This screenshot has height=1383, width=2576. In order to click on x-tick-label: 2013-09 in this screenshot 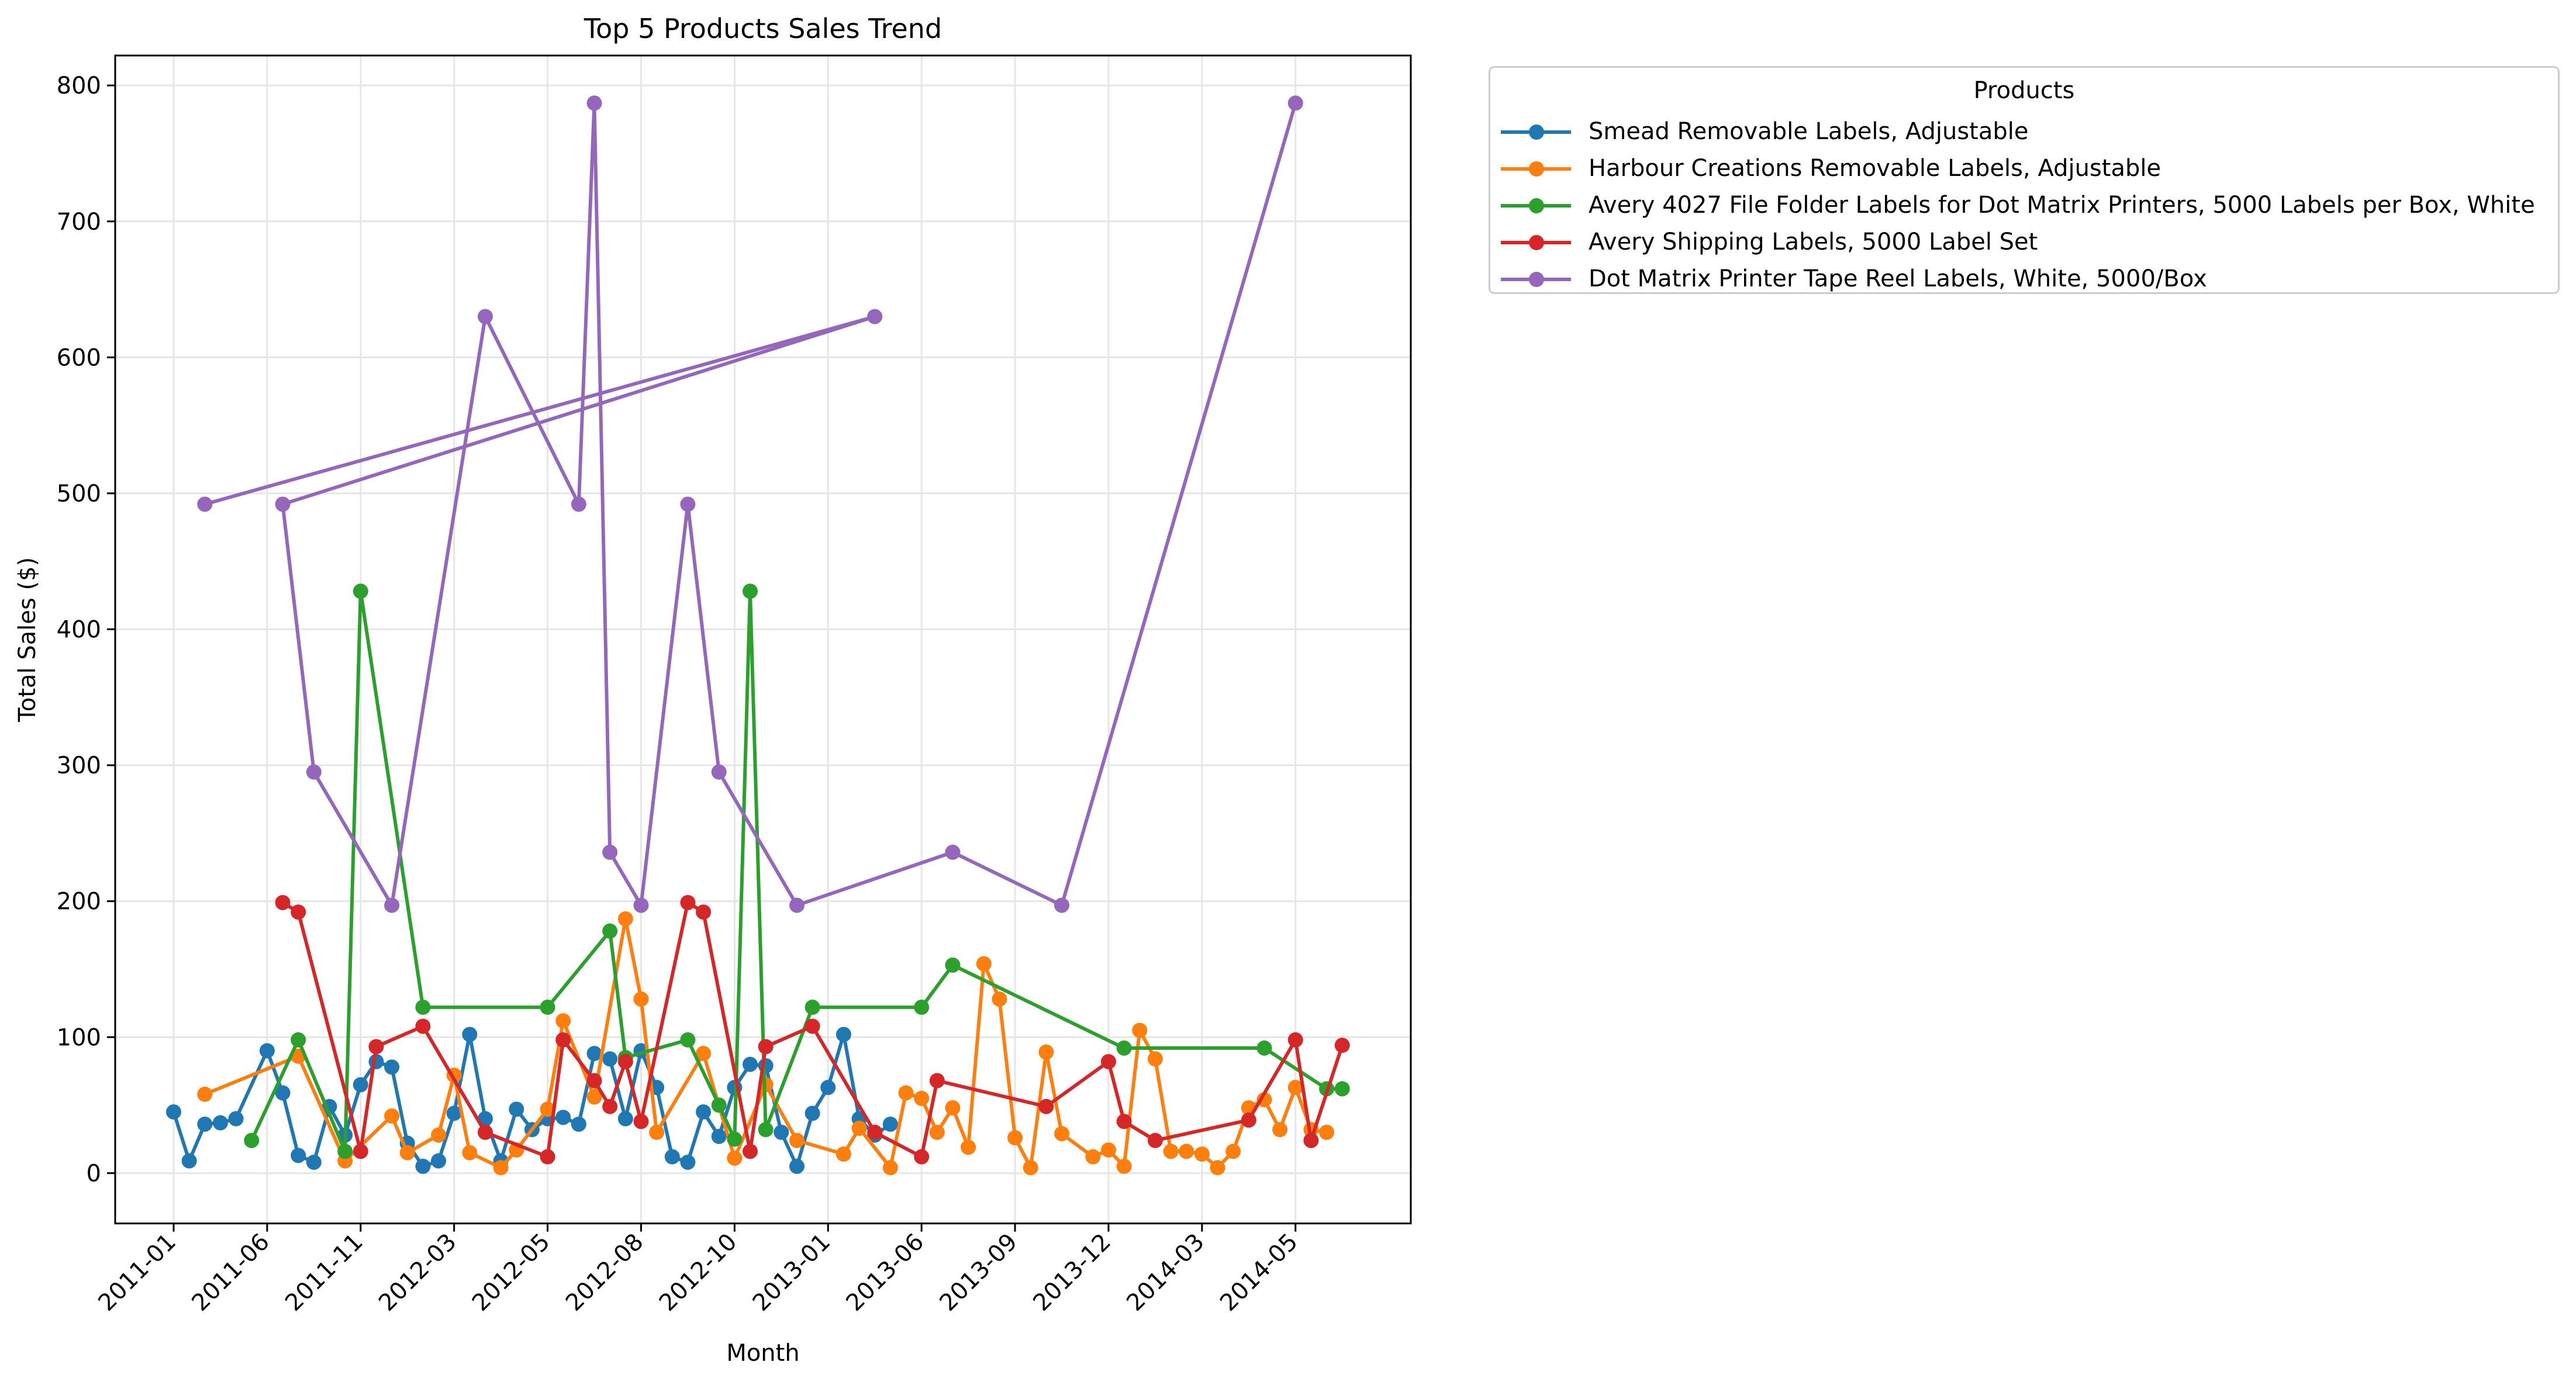, I will do `click(978, 1273)`.